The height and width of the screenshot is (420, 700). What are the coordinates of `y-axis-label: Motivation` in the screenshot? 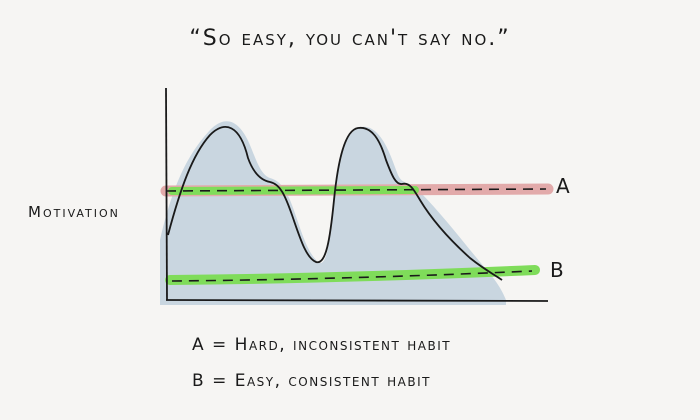 It's located at (74, 212).